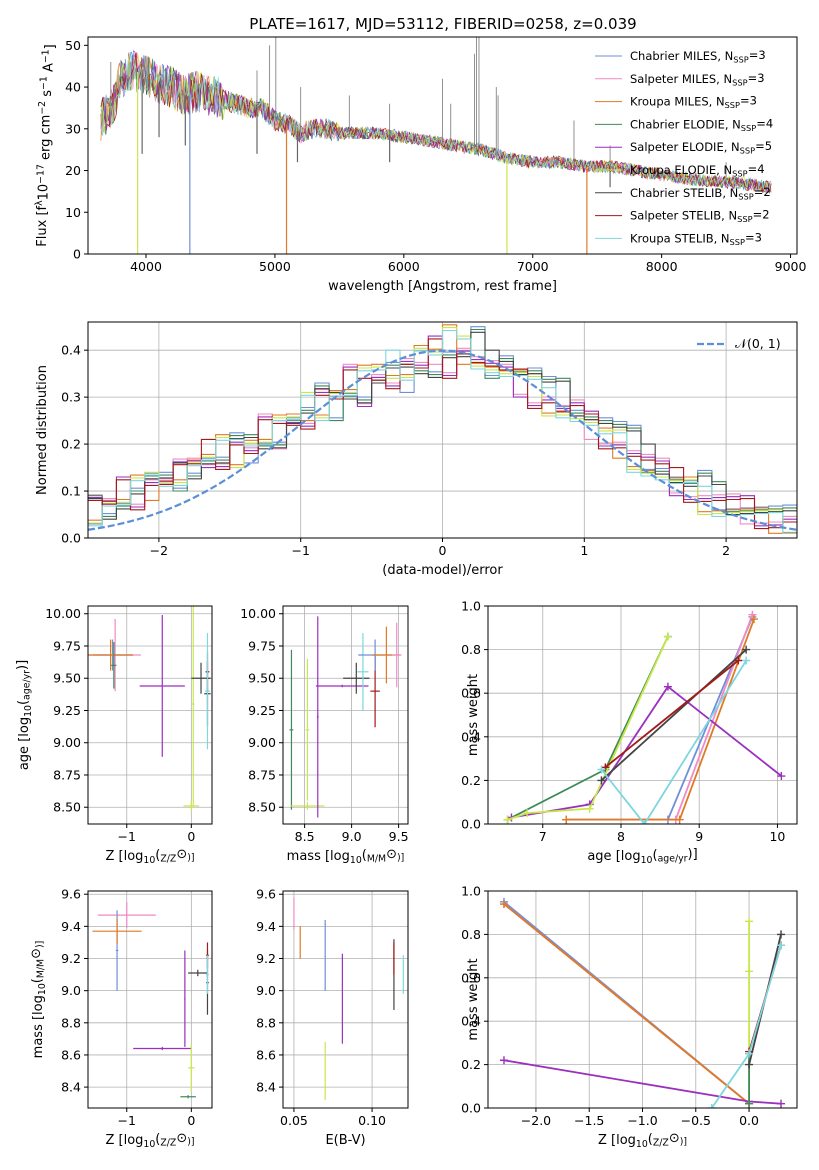 The image size is (819, 1170). What do you see at coordinates (626, 1004) in the screenshot?
I see `weight-line-kroupa_miles` at bounding box center [626, 1004].